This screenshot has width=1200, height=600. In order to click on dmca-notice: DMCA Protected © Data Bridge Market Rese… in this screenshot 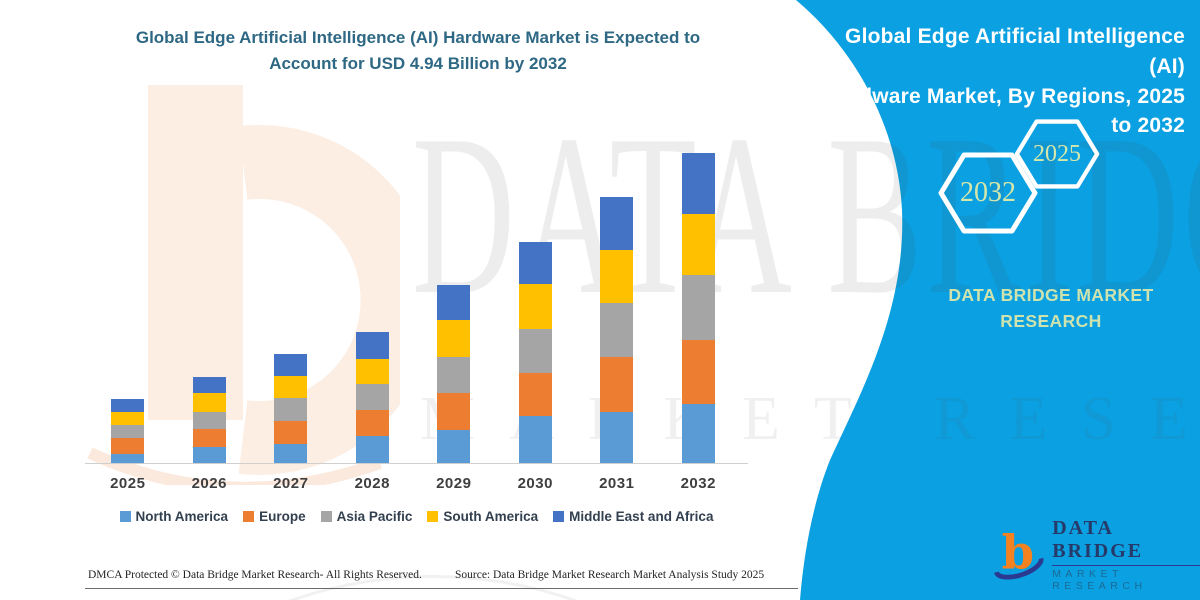, I will do `click(255, 575)`.